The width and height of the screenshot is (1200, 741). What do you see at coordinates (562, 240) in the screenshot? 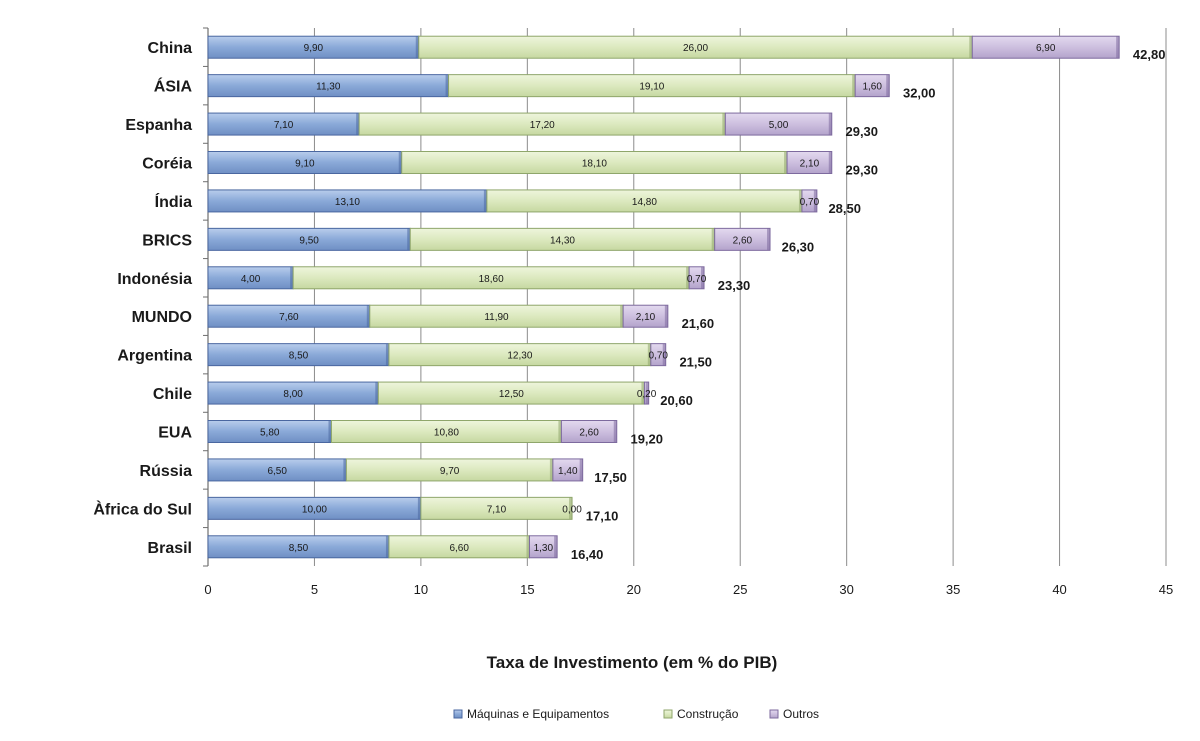
I see `segment-value-label: 14,30` at bounding box center [562, 240].